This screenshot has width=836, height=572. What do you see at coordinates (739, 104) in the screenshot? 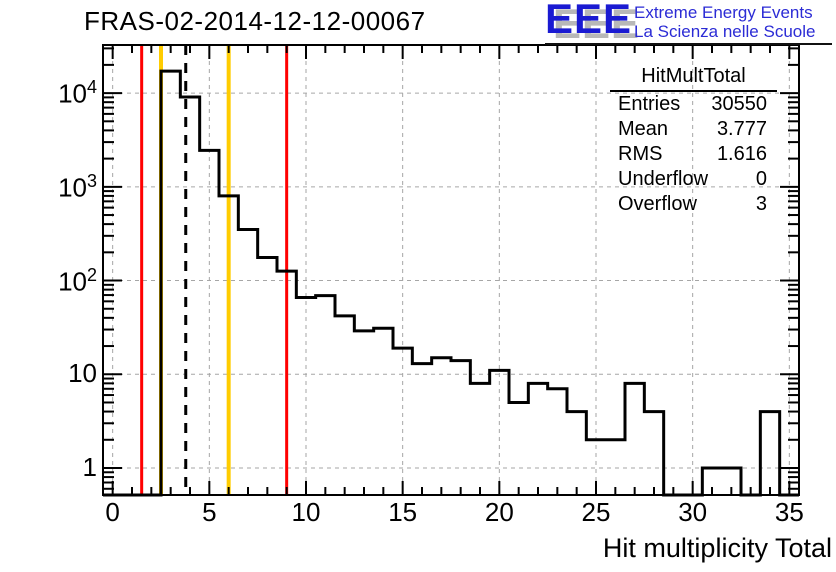
I see `stats-value: 30550` at bounding box center [739, 104].